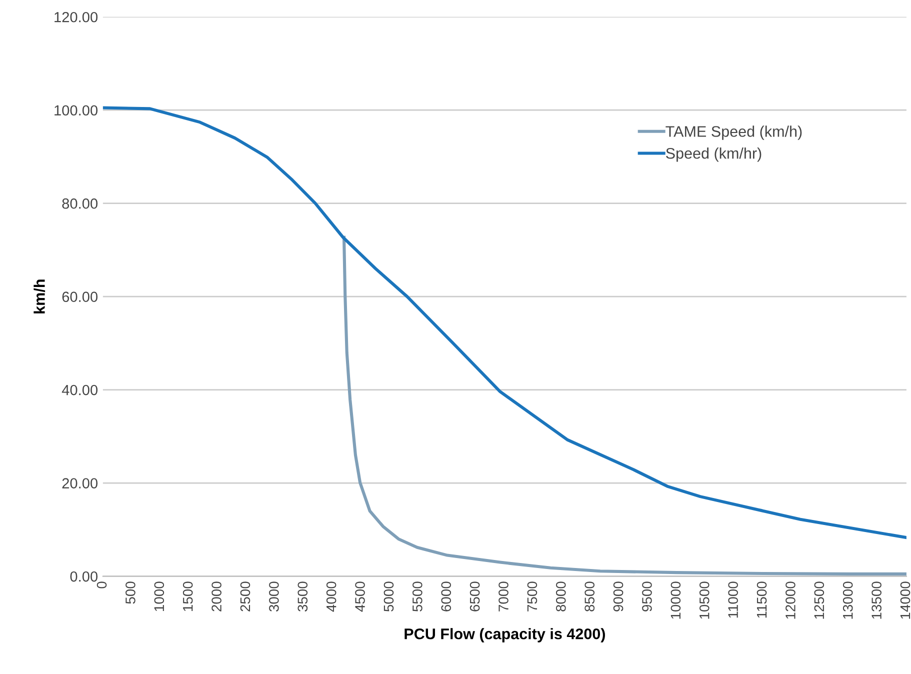 The image size is (911, 674). What do you see at coordinates (303, 597) in the screenshot?
I see `x-tick-label: 3500` at bounding box center [303, 597].